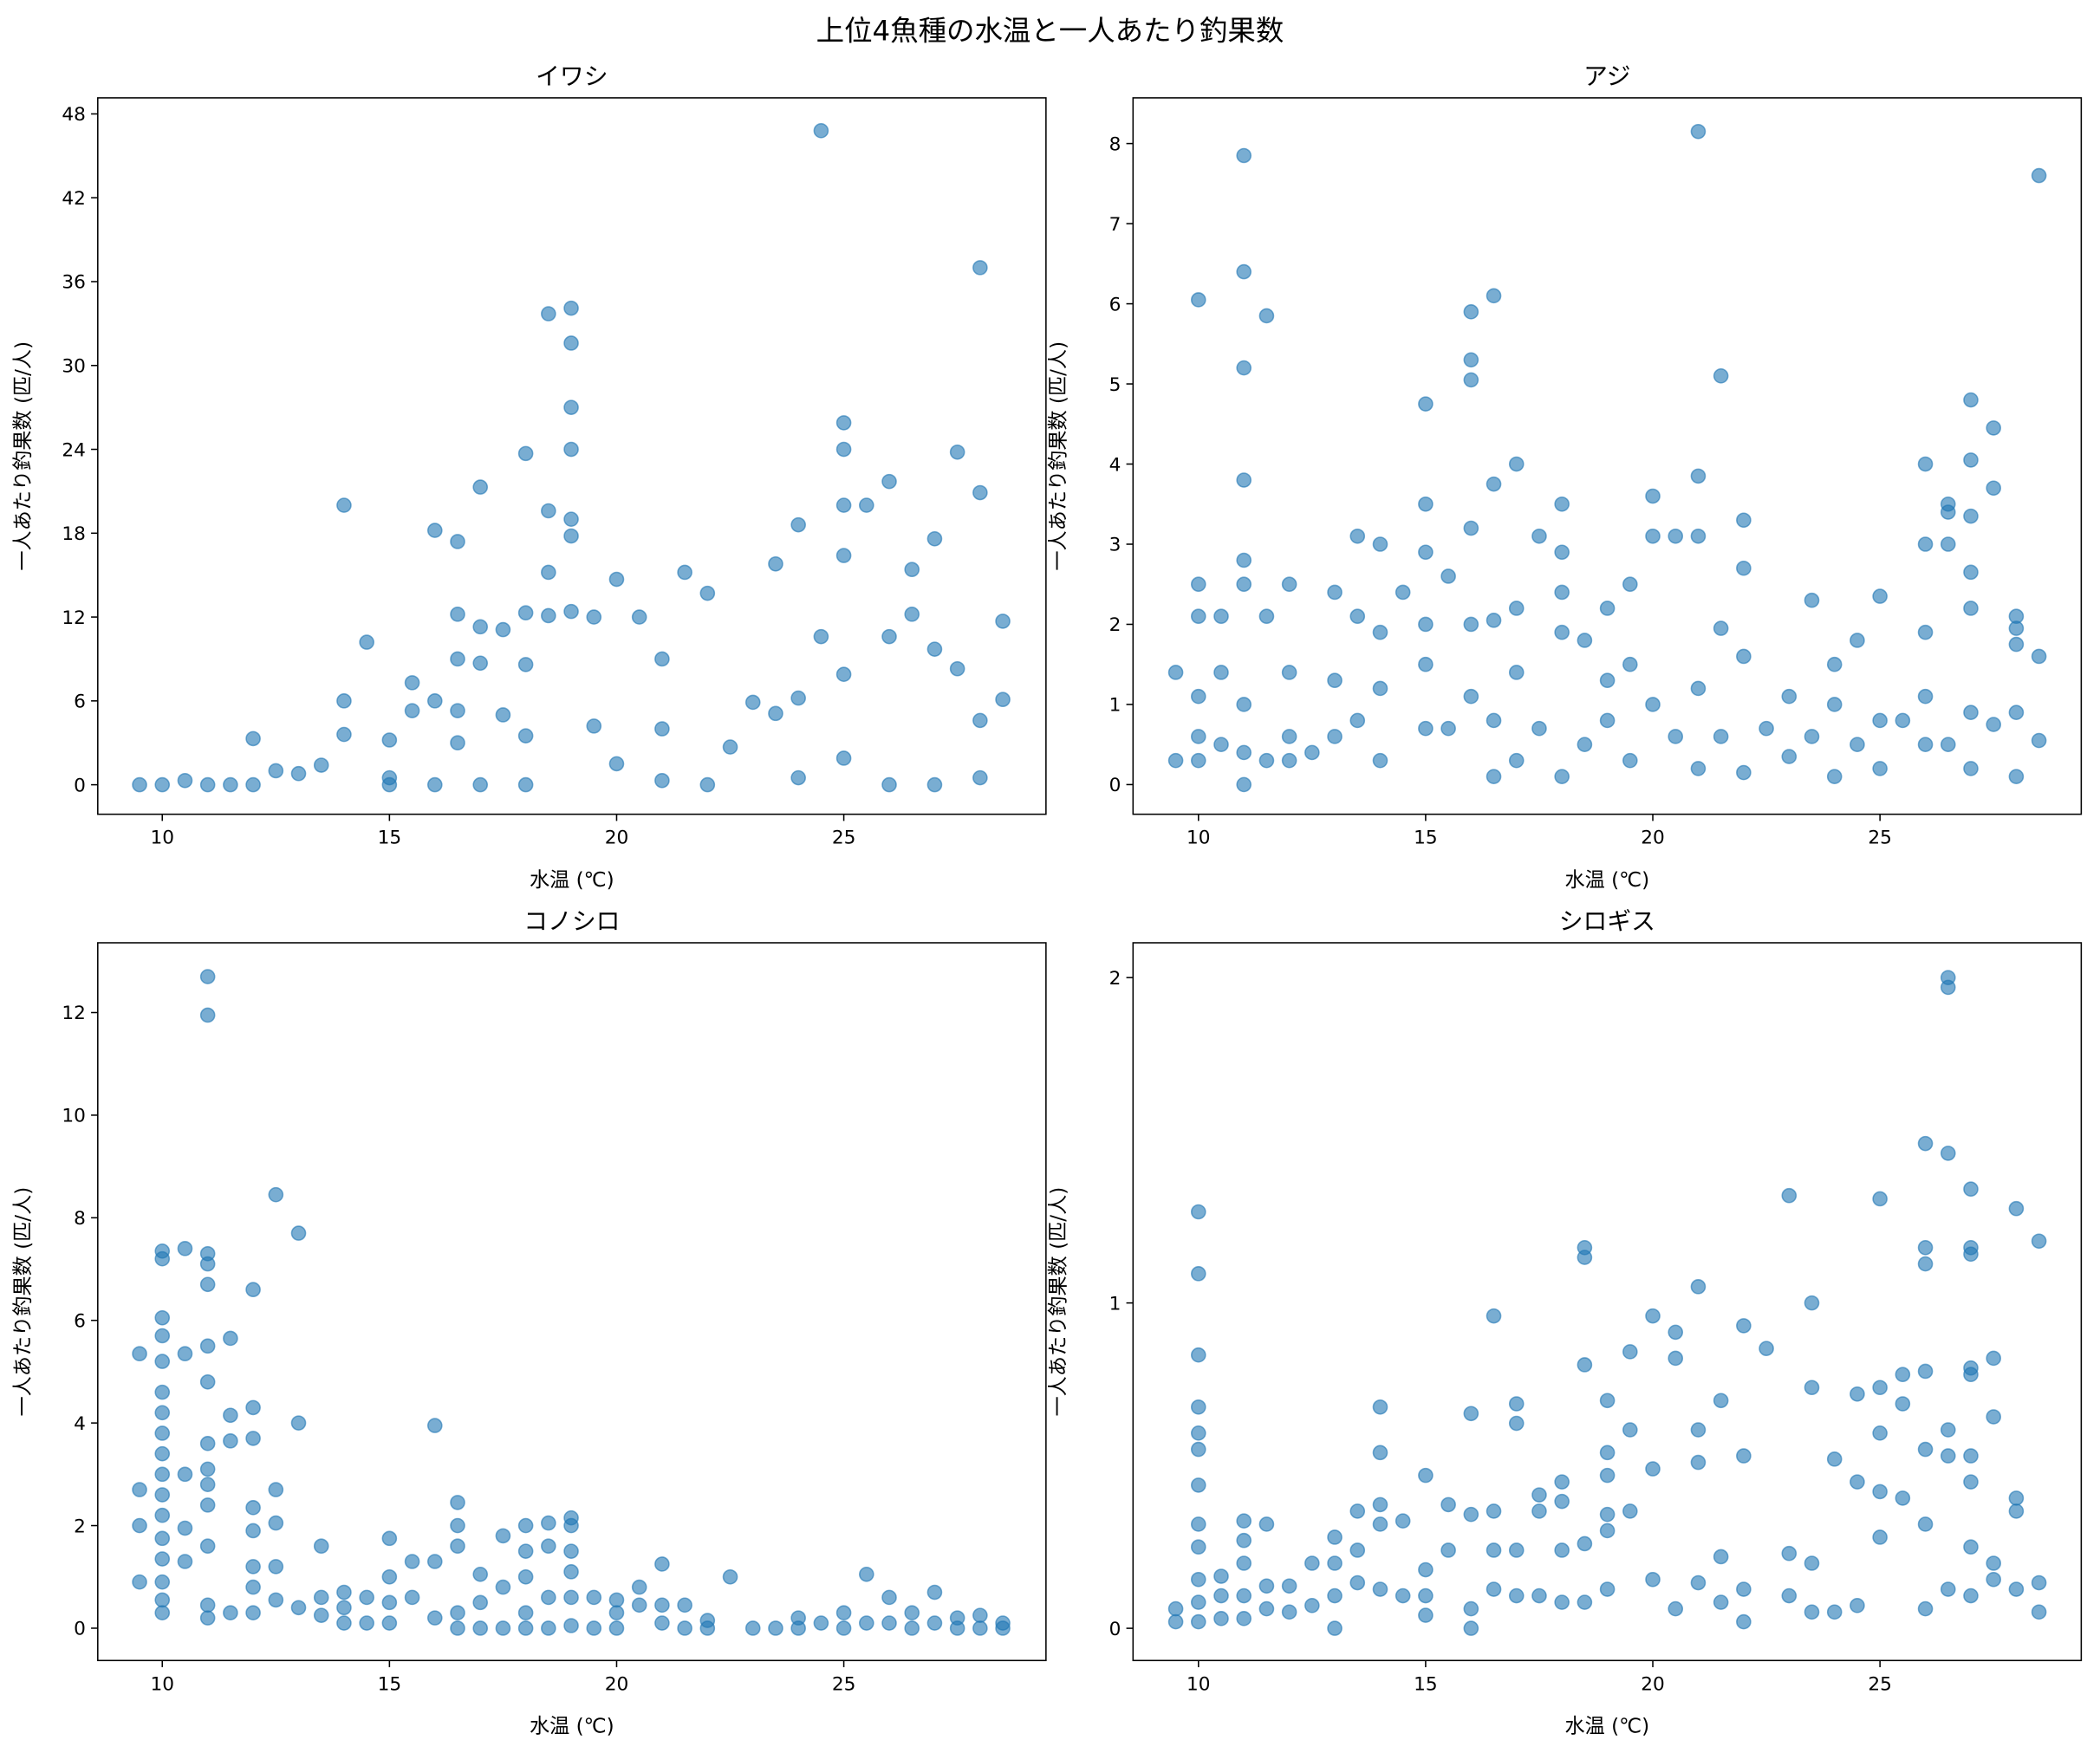  Describe the element at coordinates (1880, 1684) in the screenshot. I see `x-tick-label: 25` at that location.